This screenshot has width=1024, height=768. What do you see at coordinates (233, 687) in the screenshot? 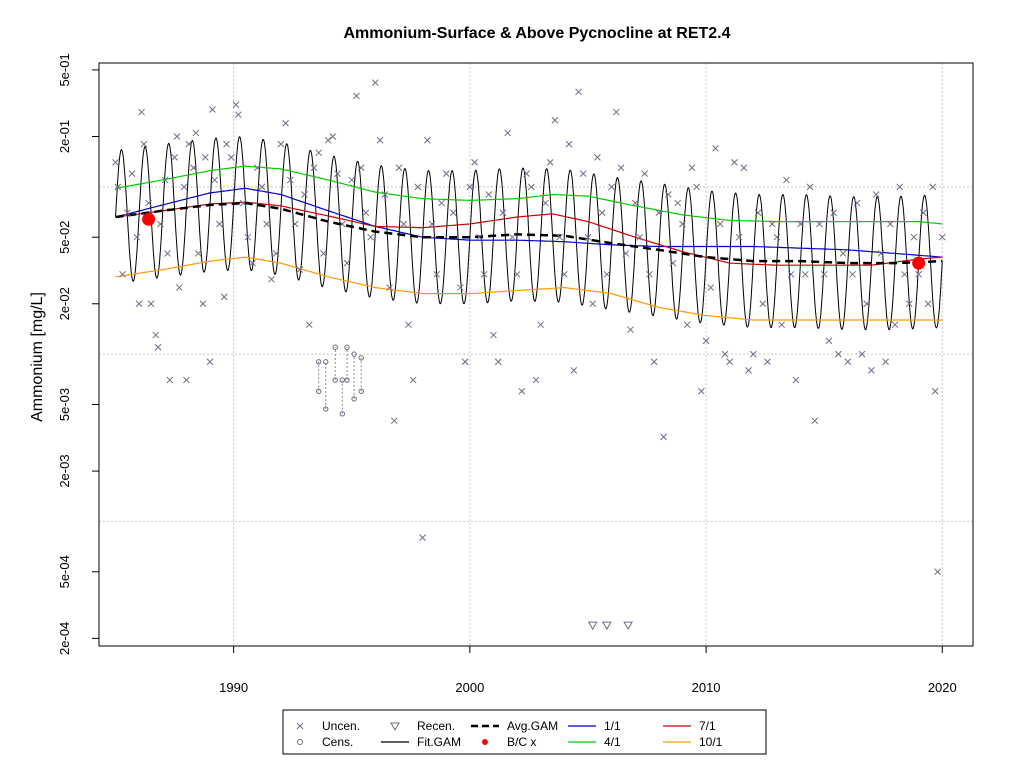
I see `x-tick-label: 1990` at bounding box center [233, 687].